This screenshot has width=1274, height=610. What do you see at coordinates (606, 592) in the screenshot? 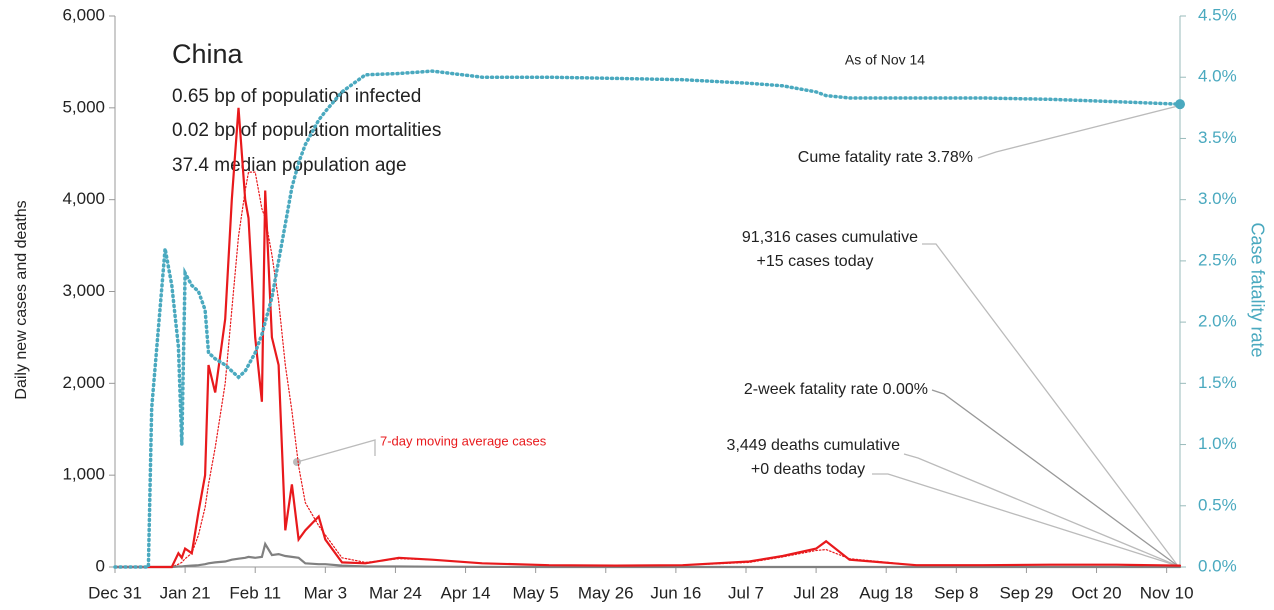
I see `x-tick-label: May 26` at bounding box center [606, 592].